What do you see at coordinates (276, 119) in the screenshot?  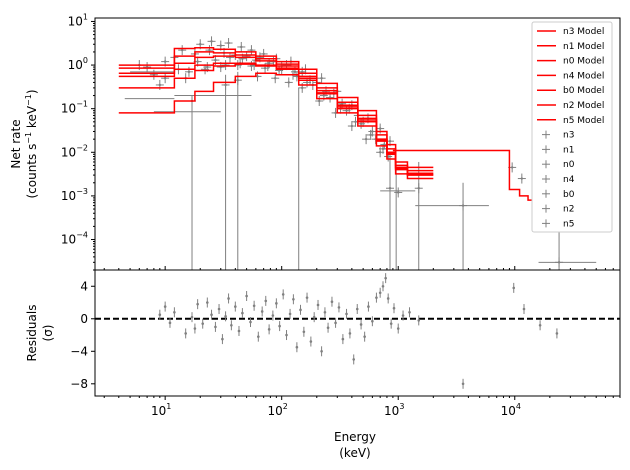 I see `model-line-n2-Model` at bounding box center [276, 119].